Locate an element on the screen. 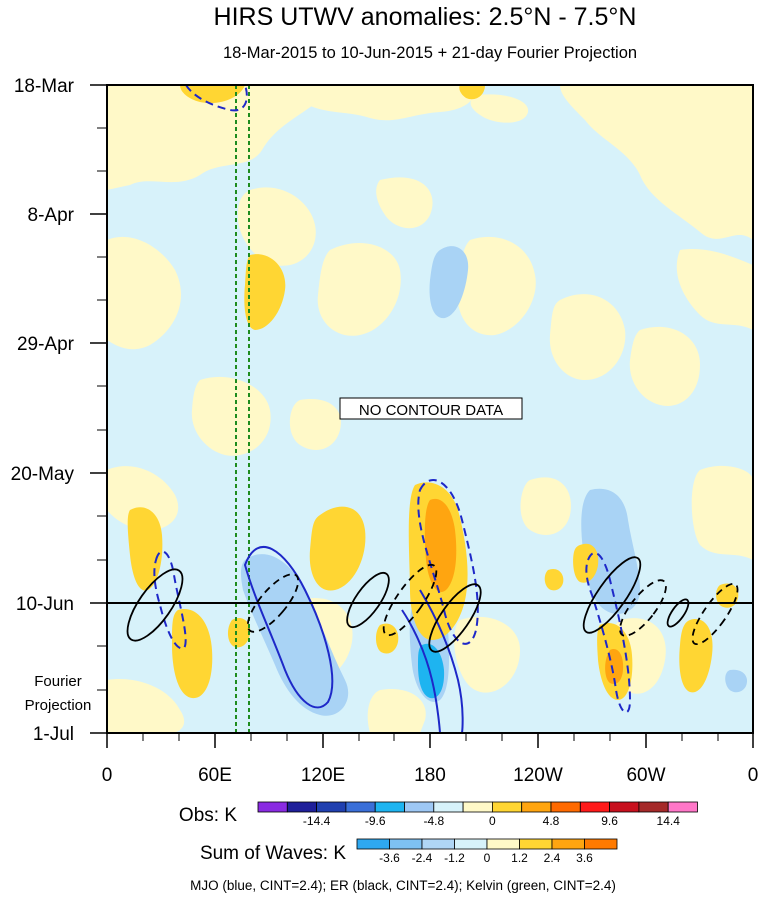 The image size is (774, 899). x-axis-labels: 0 60E 120E 180 120W 60W 0 is located at coordinates (430, 775).